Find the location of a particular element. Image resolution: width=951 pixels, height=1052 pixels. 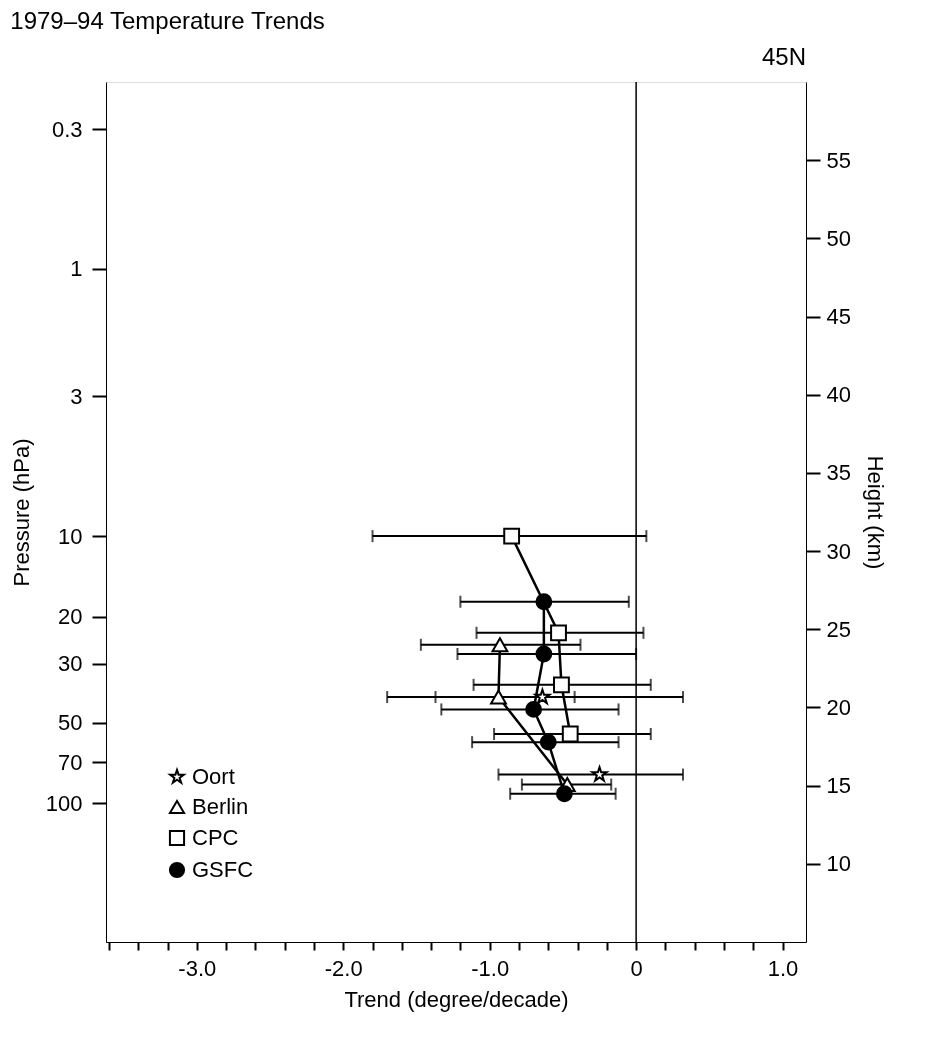

y-tick-label: 20 is located at coordinates (70, 617).